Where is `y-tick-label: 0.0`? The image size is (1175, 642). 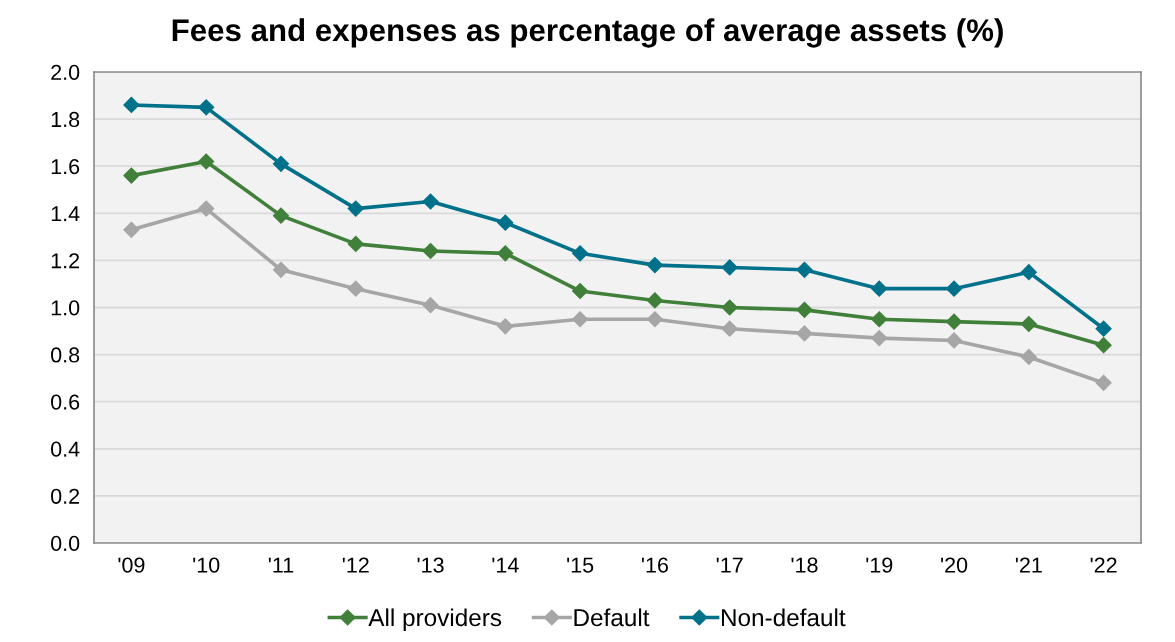 y-tick-label: 0.0 is located at coordinates (65, 543).